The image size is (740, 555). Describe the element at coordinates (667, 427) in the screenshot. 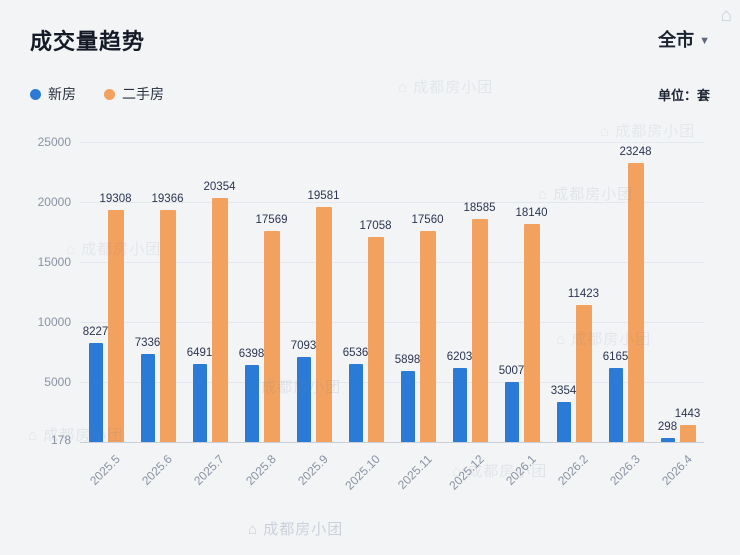

I see `value-label-new-2026.4: 298` at that location.